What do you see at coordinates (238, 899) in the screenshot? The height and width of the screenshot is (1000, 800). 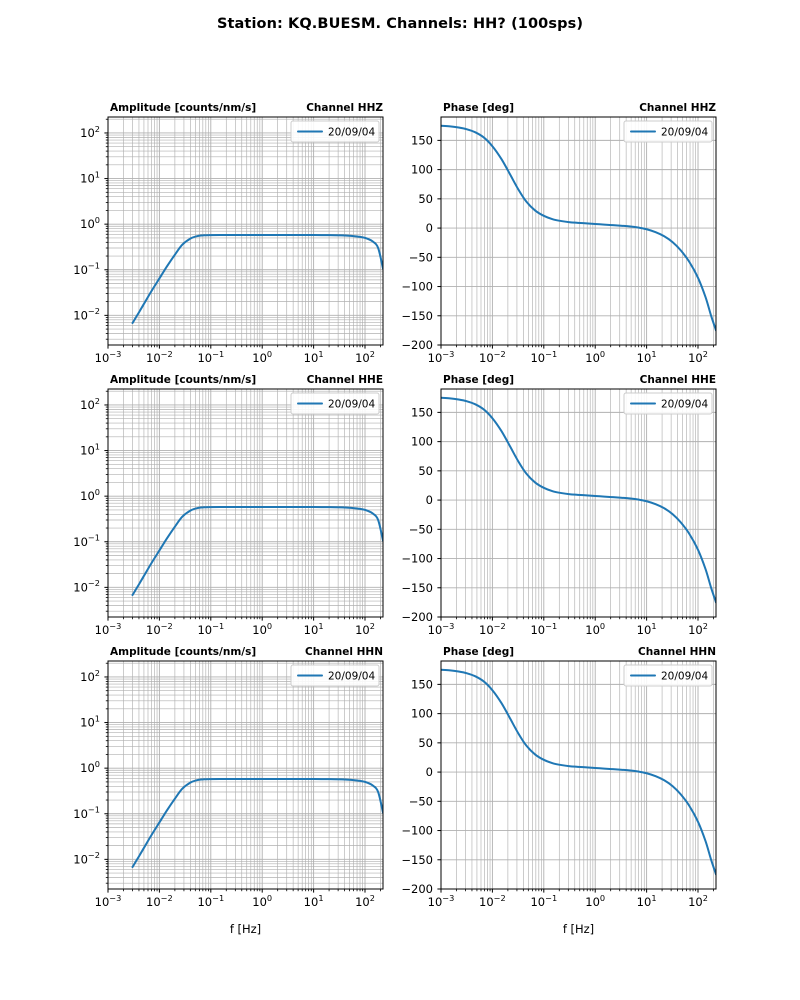 I see `amplitude-x-ticks: 10⁻³ 10⁻² 10⁻¹ 10⁰ 10¹ 10²` at bounding box center [238, 899].